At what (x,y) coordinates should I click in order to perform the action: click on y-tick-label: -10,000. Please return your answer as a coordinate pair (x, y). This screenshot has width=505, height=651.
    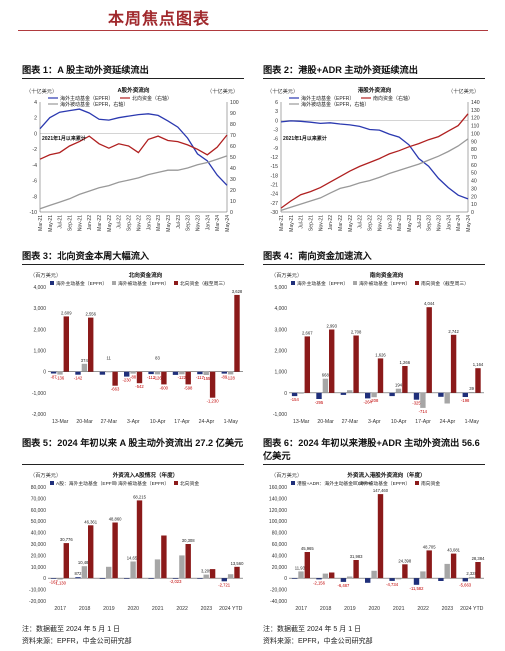
    Looking at the image, I should click on (37, 591).